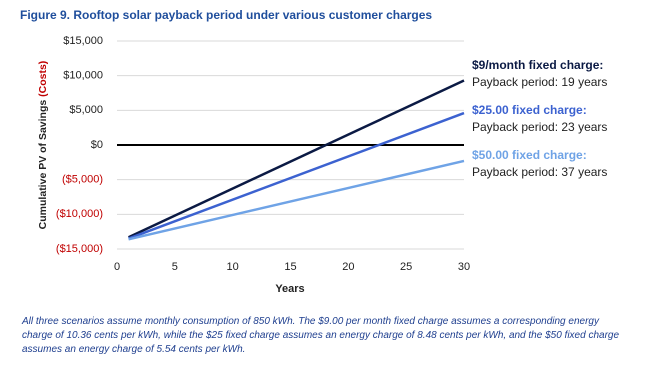  I want to click on y-axis-label-negative: (Costs), so click(43, 79).